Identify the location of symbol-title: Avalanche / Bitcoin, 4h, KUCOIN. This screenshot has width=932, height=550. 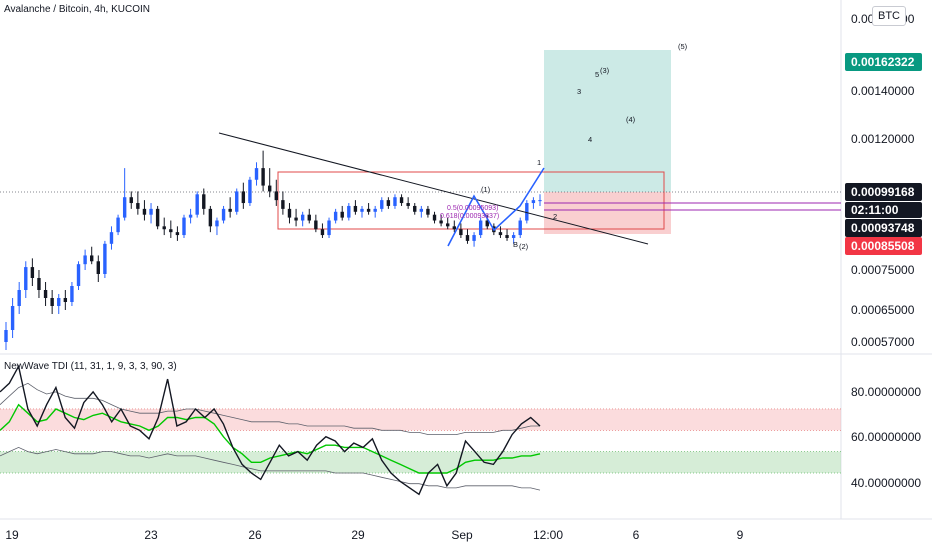
(77, 9).